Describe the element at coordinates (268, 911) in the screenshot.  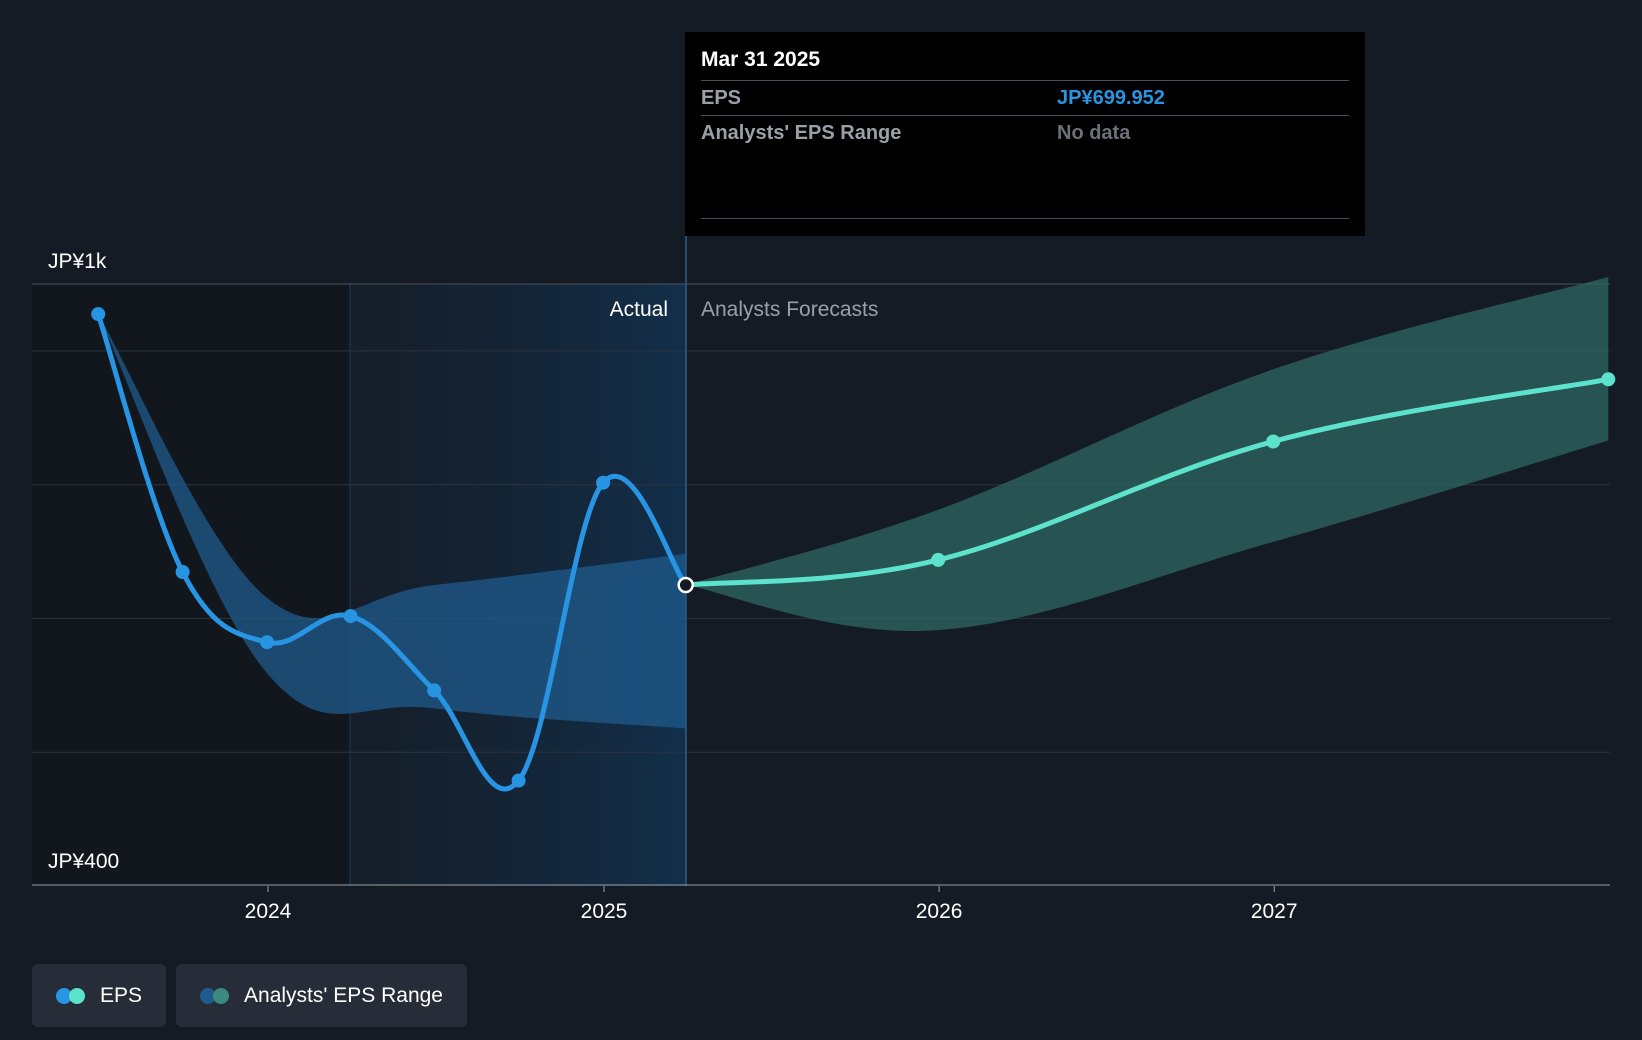
I see `x-tick-label: 2024` at that location.